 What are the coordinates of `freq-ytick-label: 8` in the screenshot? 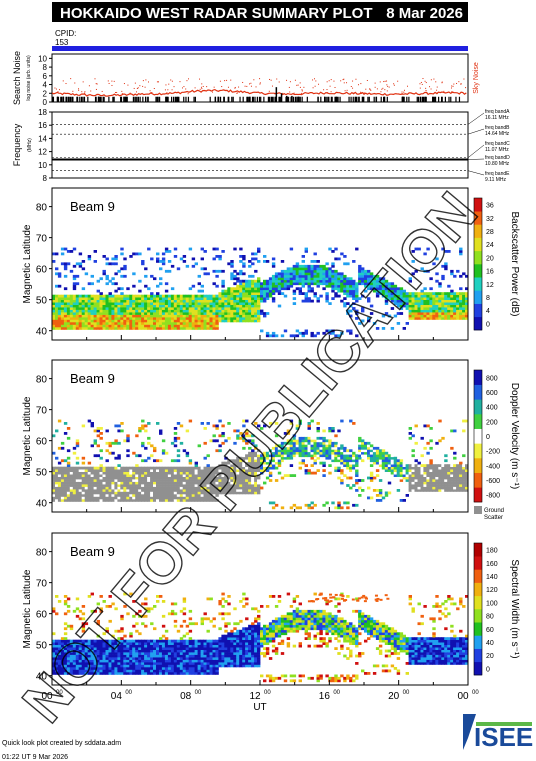 It's located at (45, 178).